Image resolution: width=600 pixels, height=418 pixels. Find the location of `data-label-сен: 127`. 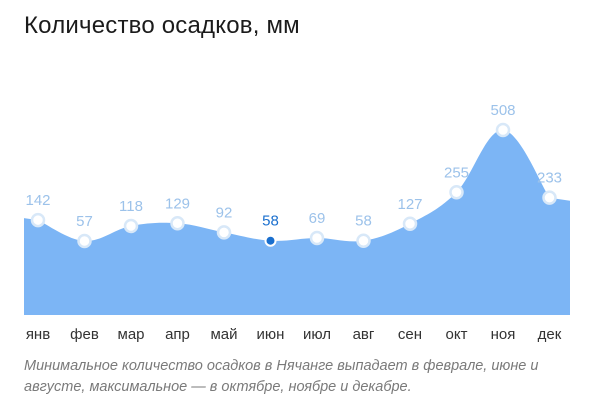

data-label-сен: 127 is located at coordinates (409, 204).